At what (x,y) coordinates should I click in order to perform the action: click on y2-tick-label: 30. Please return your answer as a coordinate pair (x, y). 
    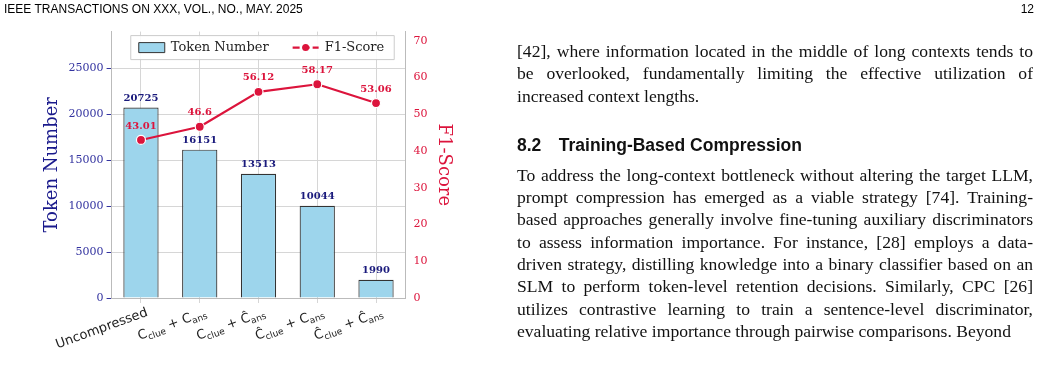
    Looking at the image, I should click on (420, 187).